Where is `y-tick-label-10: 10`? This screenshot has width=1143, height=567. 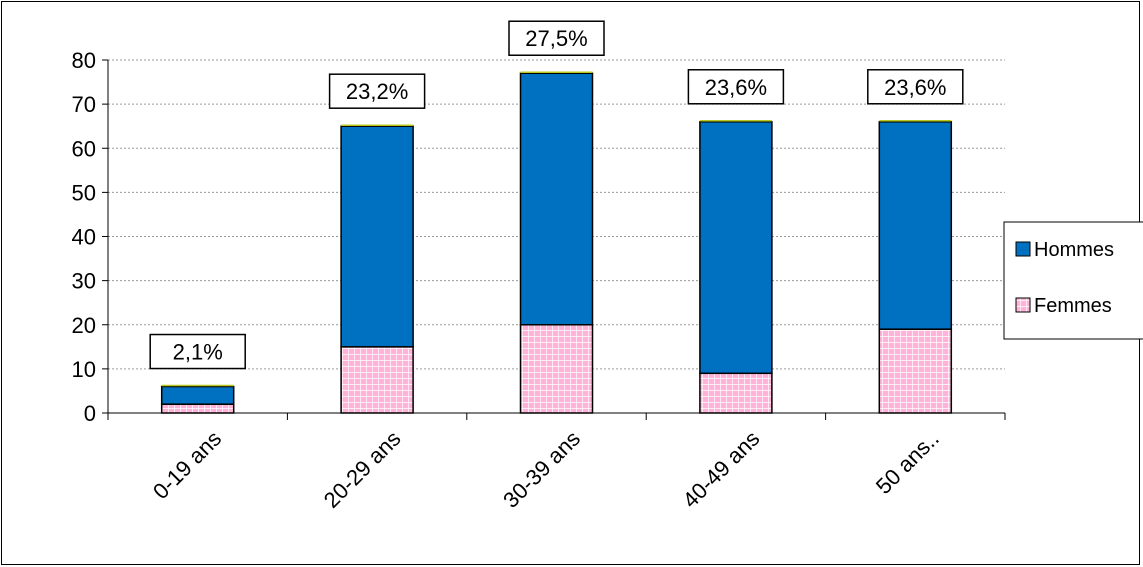 y-tick-label-10: 10 is located at coordinates (84, 369).